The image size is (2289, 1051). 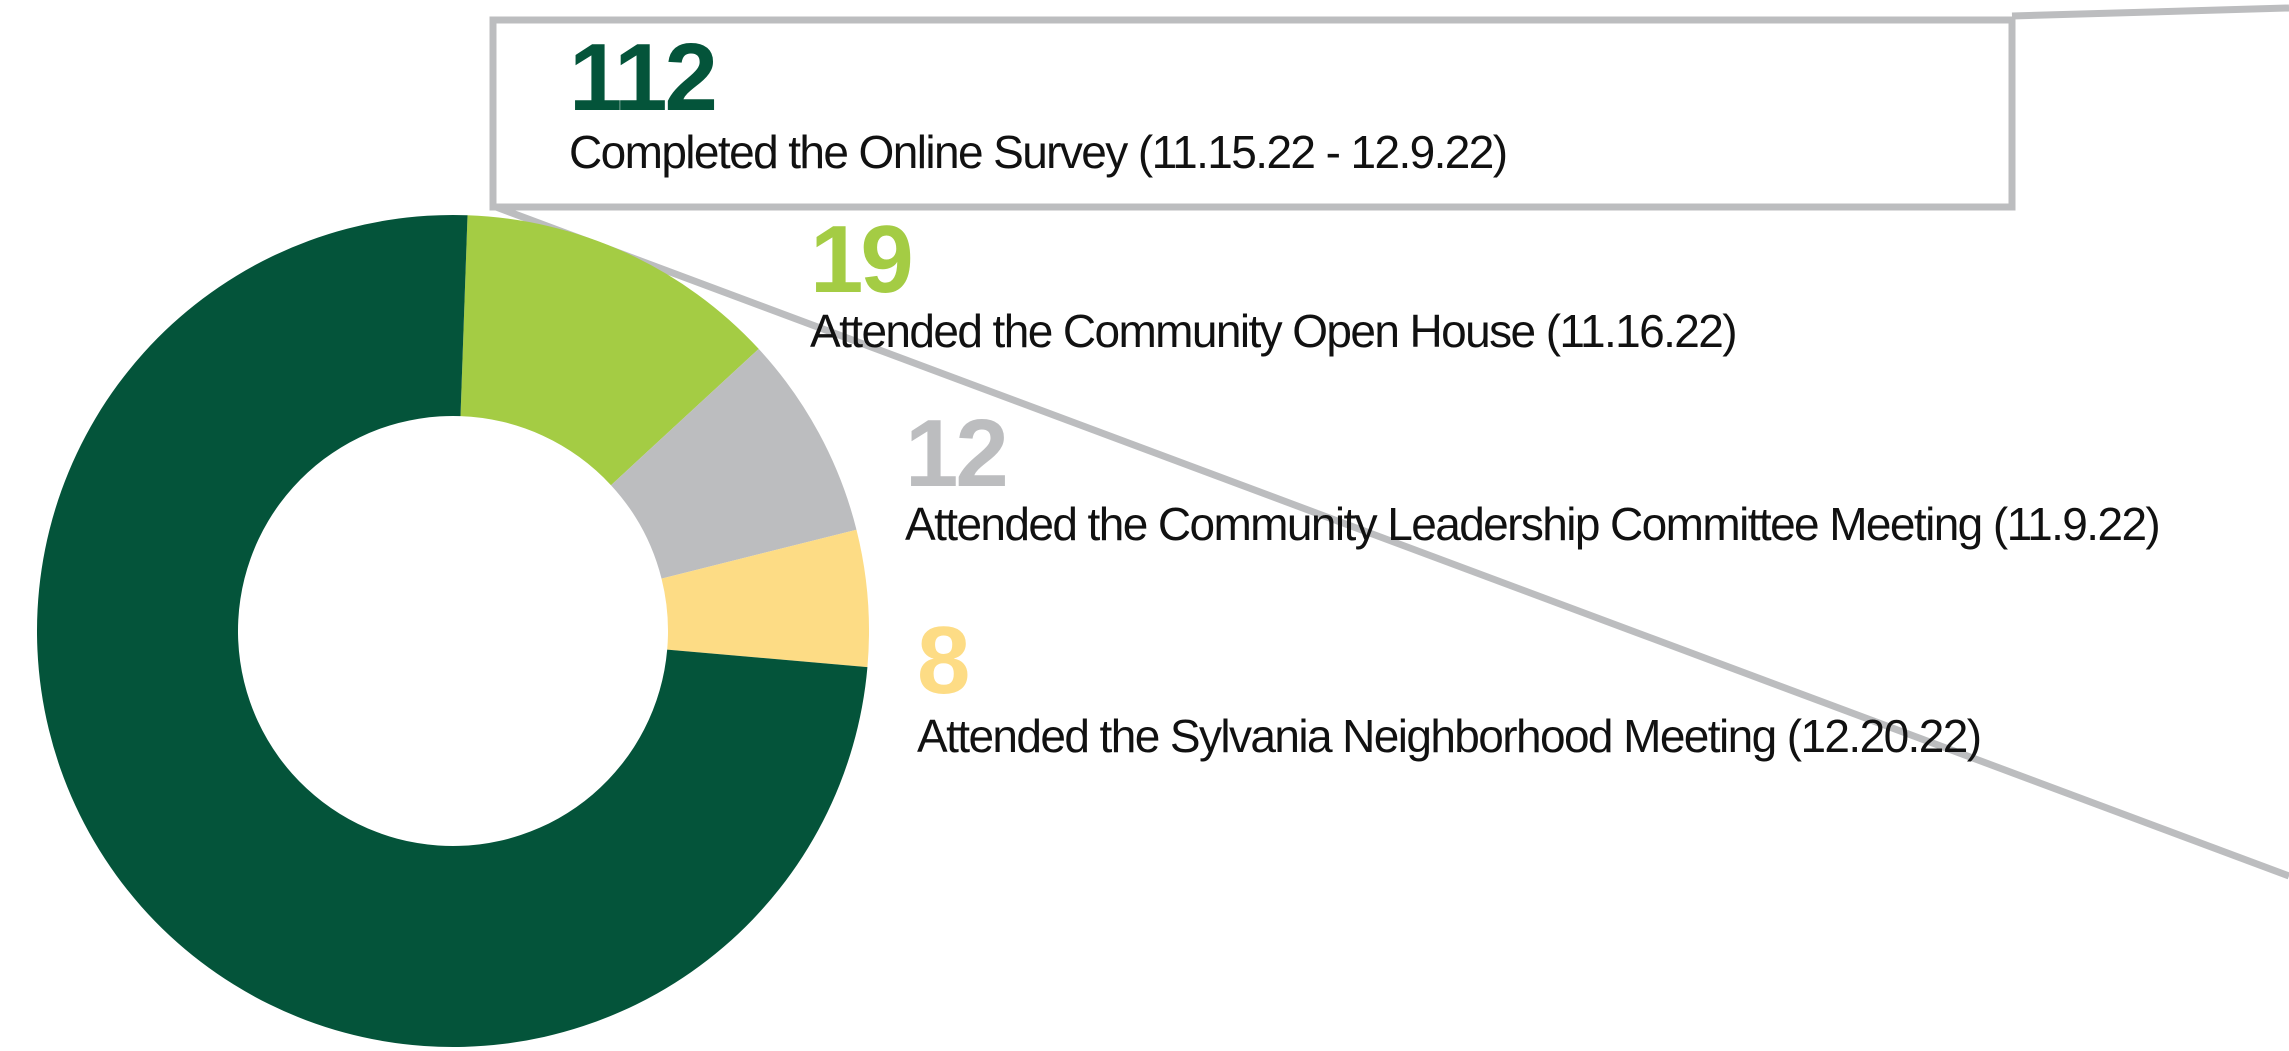 What do you see at coordinates (942, 660) in the screenshot?
I see `value-label: 8` at bounding box center [942, 660].